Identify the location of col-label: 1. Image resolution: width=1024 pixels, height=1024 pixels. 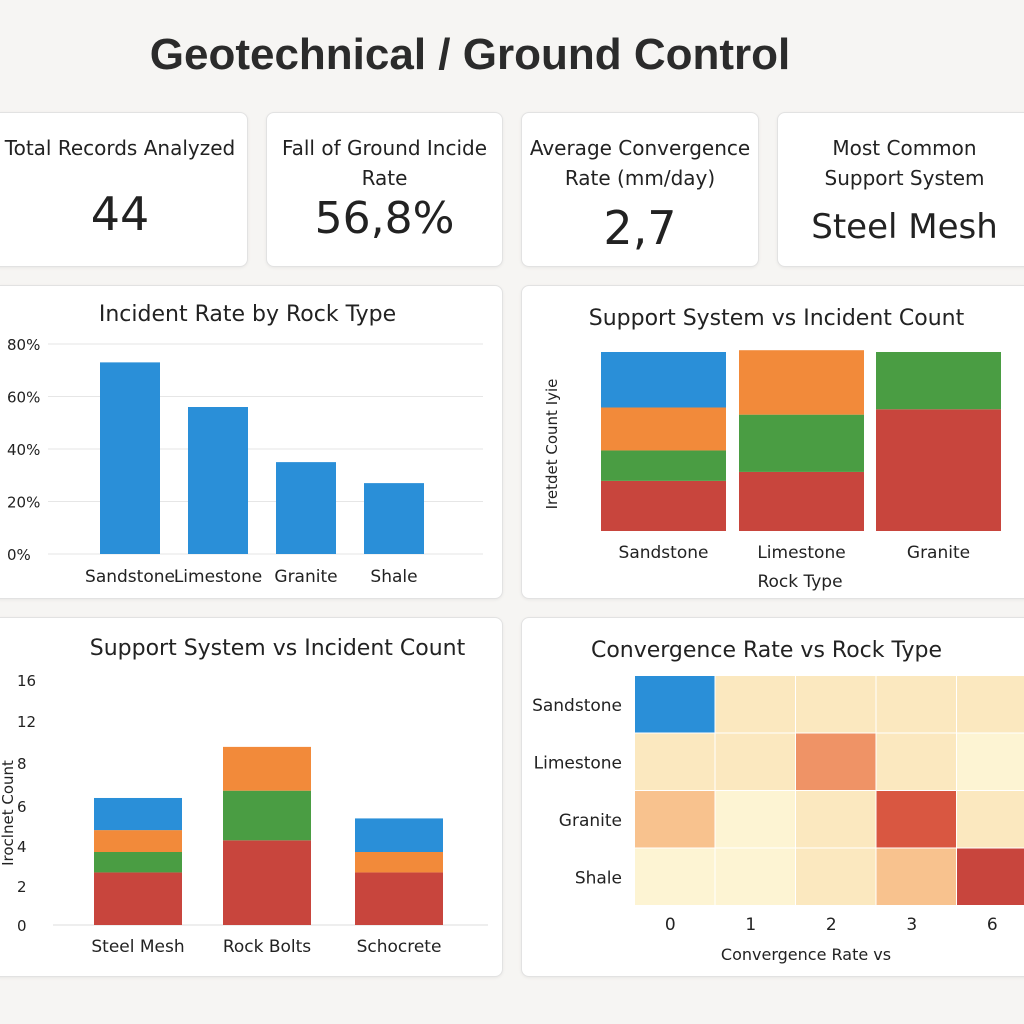
(750, 925).